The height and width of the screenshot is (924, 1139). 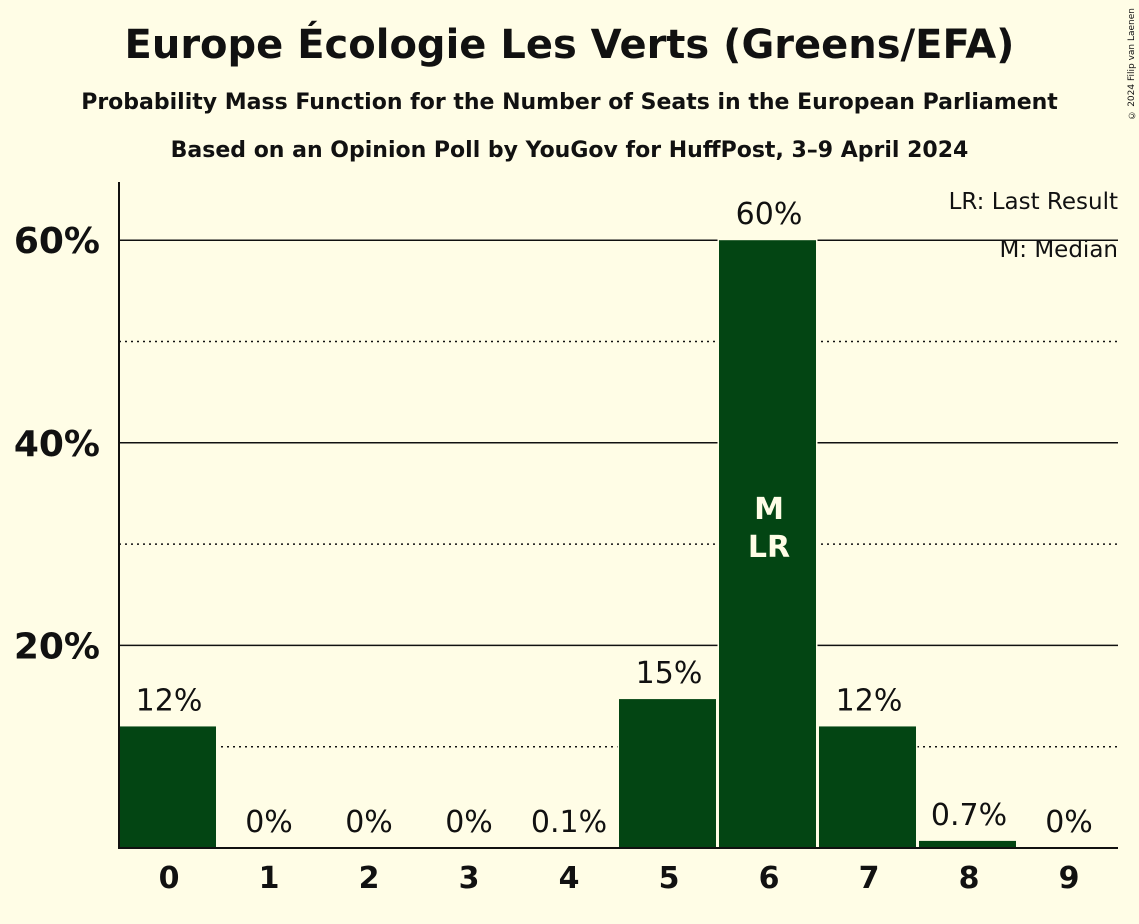 What do you see at coordinates (969, 878) in the screenshot?
I see `x-tick-label: 8` at bounding box center [969, 878].